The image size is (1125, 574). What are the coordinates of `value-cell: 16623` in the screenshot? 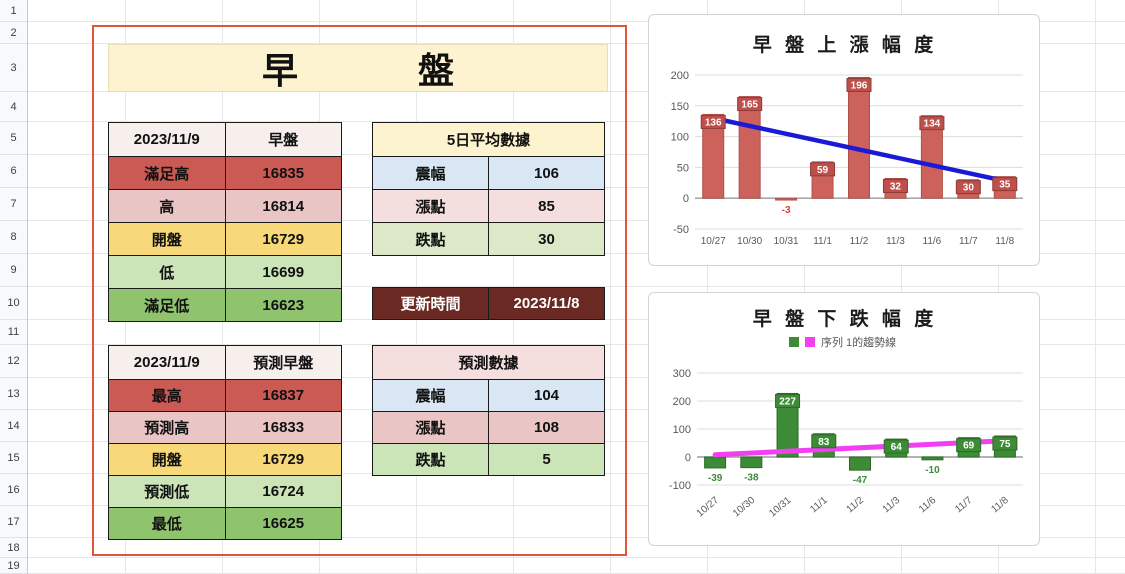 It's located at (282, 305).